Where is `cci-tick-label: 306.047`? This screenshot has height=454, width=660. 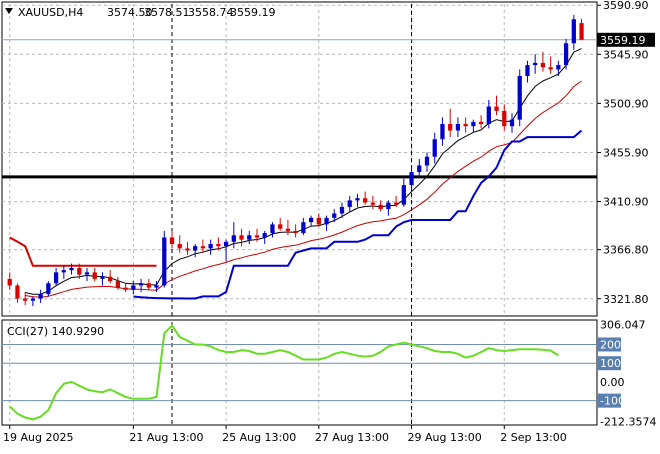
cci-tick-label: 306.047 is located at coordinates (623, 325).